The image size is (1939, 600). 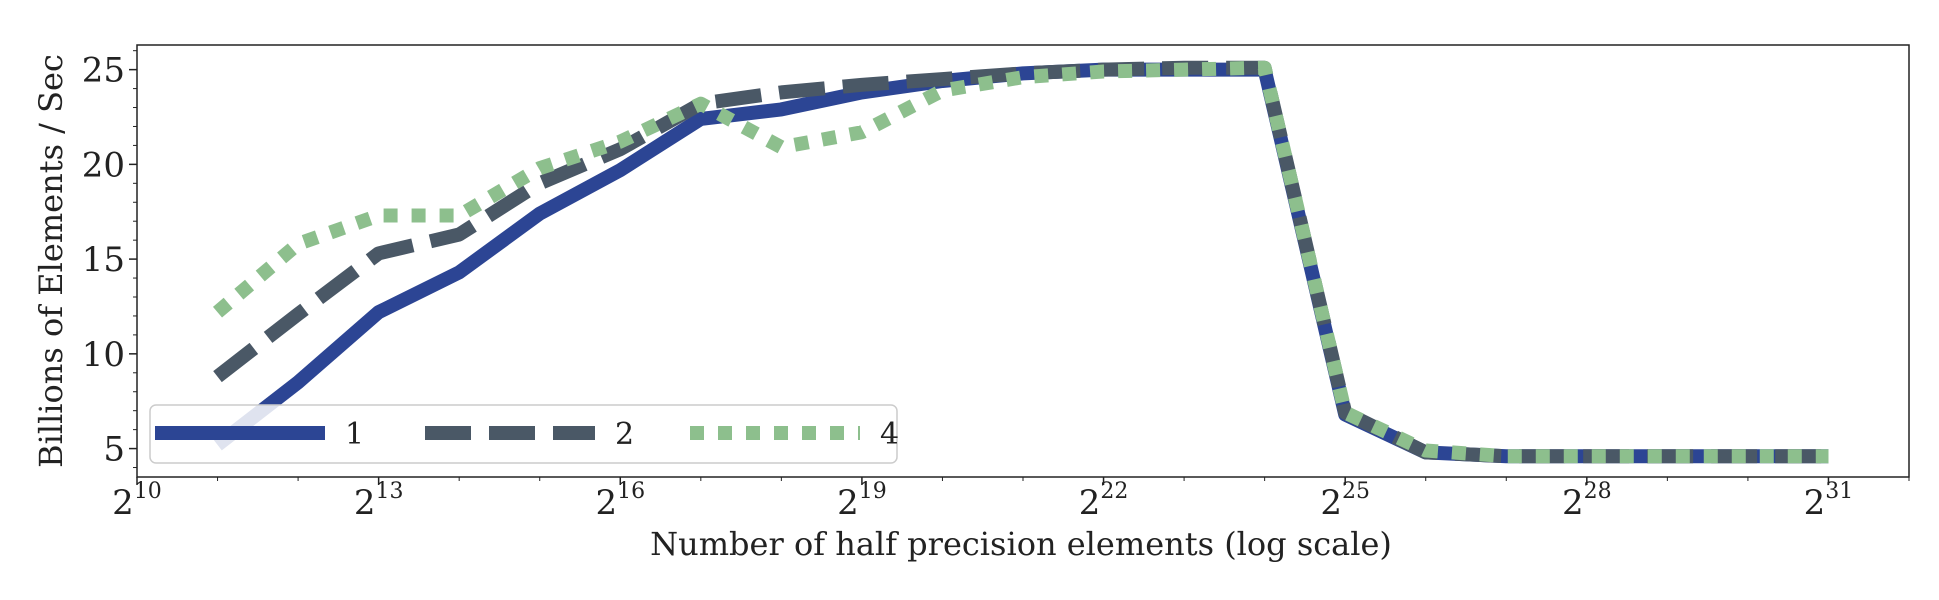 What do you see at coordinates (51, 261) in the screenshot?
I see `y-axis-label: Billions of Elements / Sec` at bounding box center [51, 261].